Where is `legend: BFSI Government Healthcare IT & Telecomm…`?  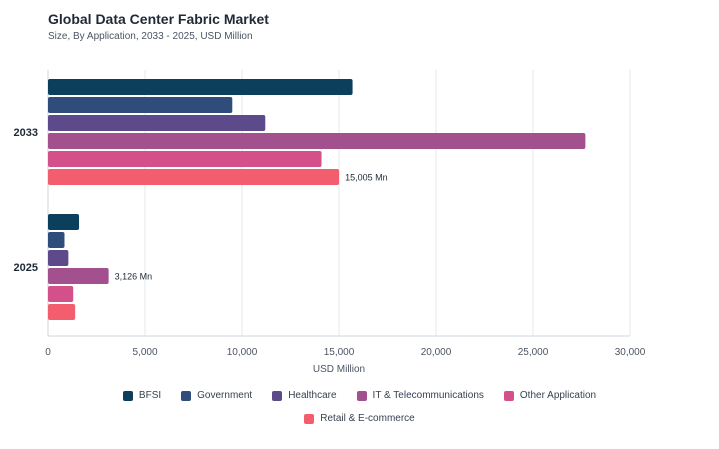 legend: BFSI Government Healthcare IT & Telecomm… is located at coordinates (359, 413).